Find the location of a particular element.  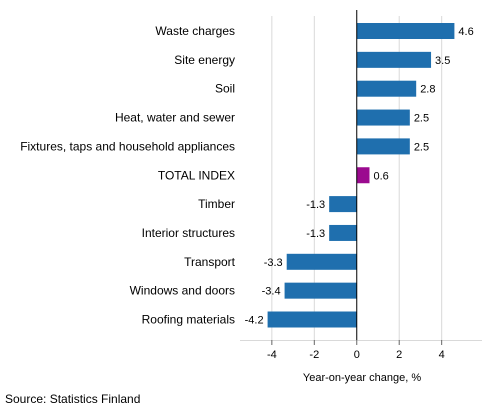

source-note: Source: Statistics Finland is located at coordinates (72, 399).